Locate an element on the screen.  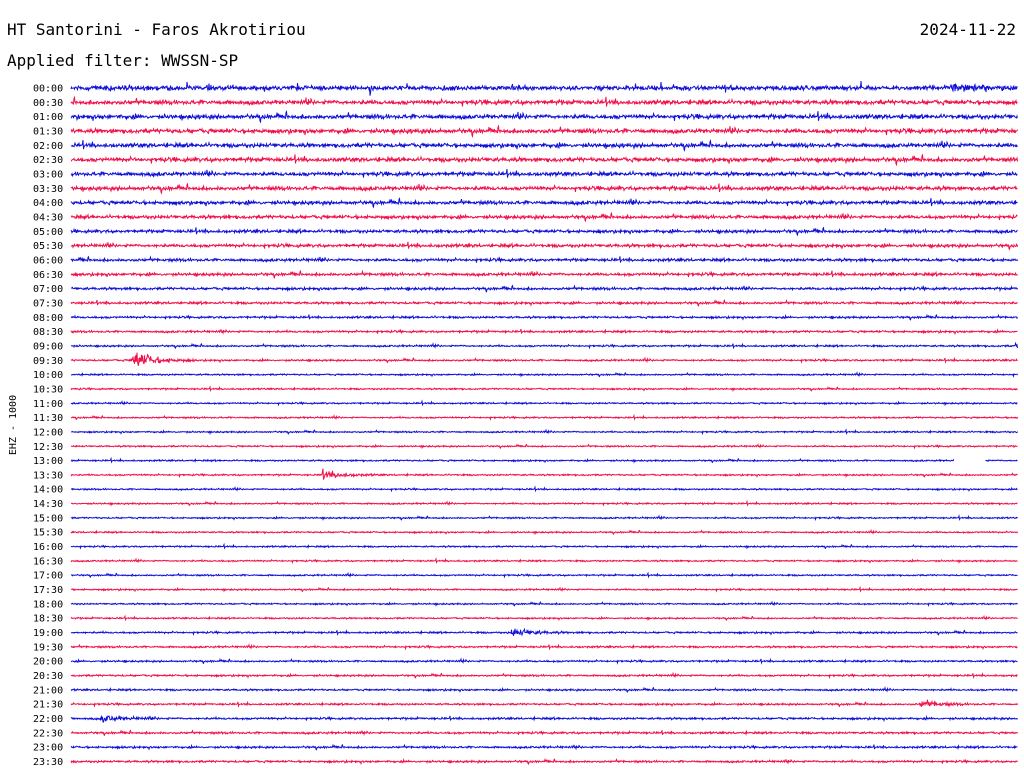
row-label: 20:30 is located at coordinates (48, 676).